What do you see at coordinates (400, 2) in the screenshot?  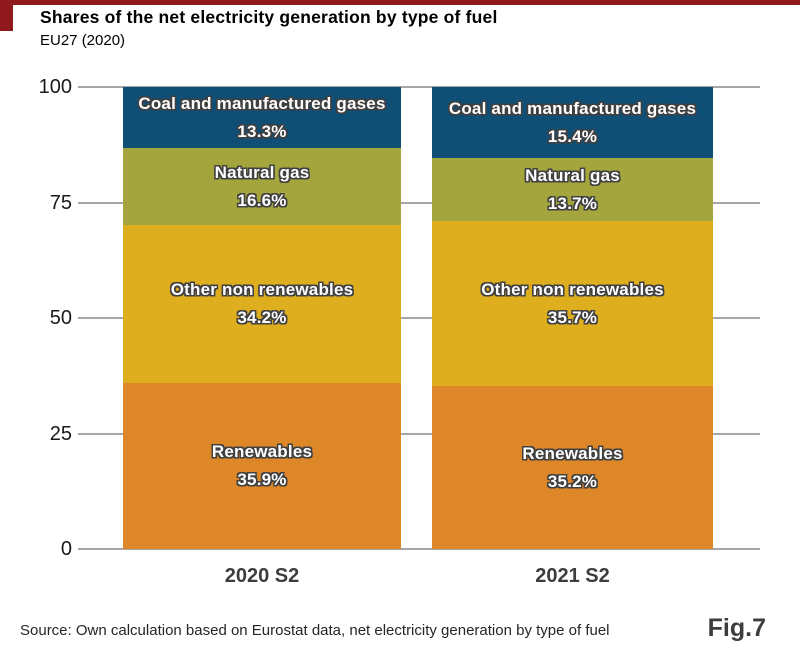 I see `top-accent-rule` at bounding box center [400, 2].